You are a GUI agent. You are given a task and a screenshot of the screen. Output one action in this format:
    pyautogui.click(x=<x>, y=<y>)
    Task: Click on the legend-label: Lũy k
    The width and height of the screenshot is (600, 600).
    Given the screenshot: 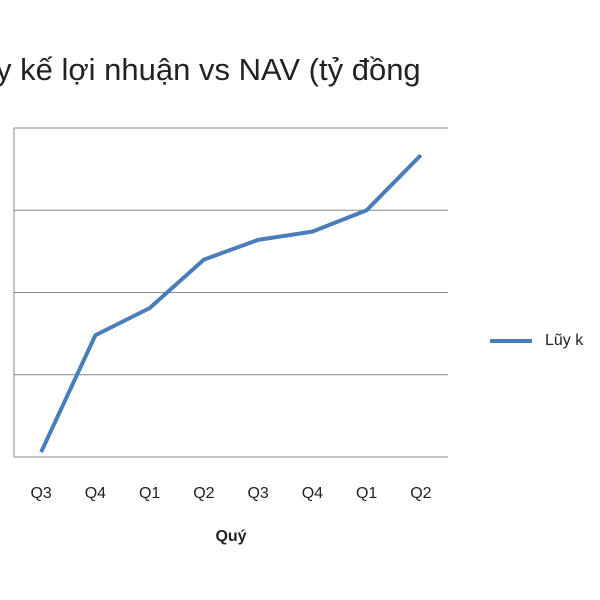 What is the action you would take?
    pyautogui.click(x=564, y=340)
    